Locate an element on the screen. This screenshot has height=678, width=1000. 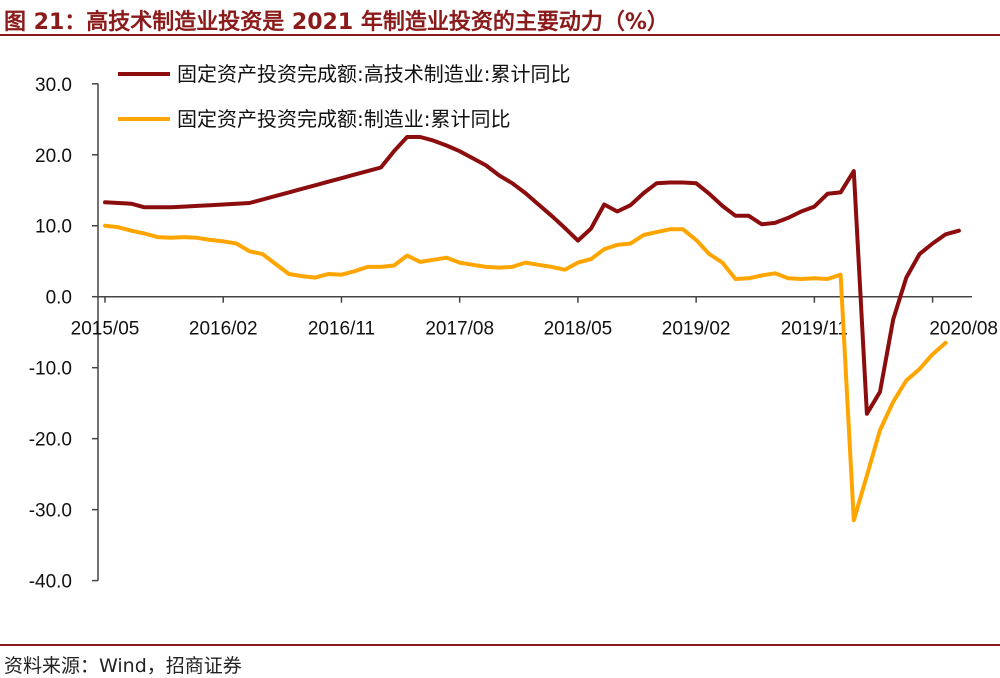
chart-title: 图 21：高技术制造业投资是 2021 年制造业投资的主要动力（%） is located at coordinates (336, 22).